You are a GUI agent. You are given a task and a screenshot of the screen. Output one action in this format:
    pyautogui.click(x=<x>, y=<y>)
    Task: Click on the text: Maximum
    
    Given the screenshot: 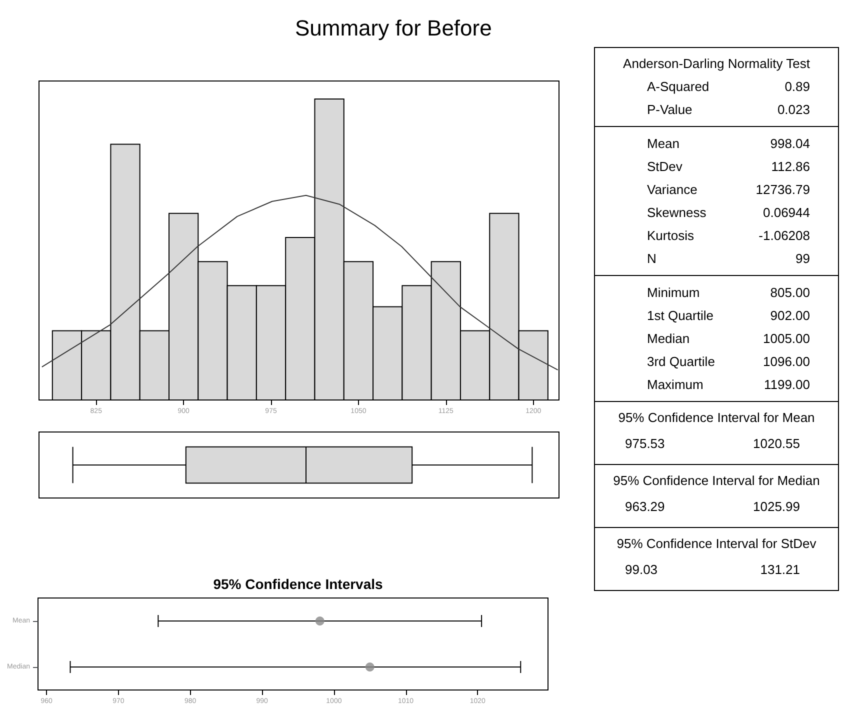 What is the action you would take?
    pyautogui.click(x=675, y=385)
    